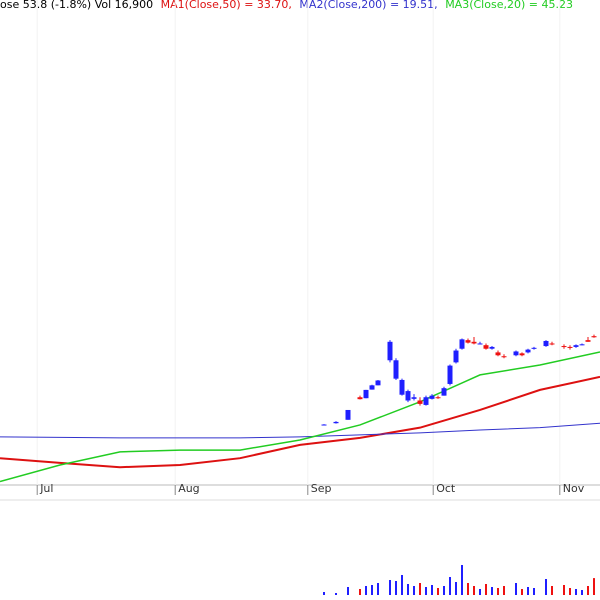 The height and width of the screenshot is (600, 600). What do you see at coordinates (46, 488) in the screenshot?
I see `x-tick-label: Jul` at bounding box center [46, 488].